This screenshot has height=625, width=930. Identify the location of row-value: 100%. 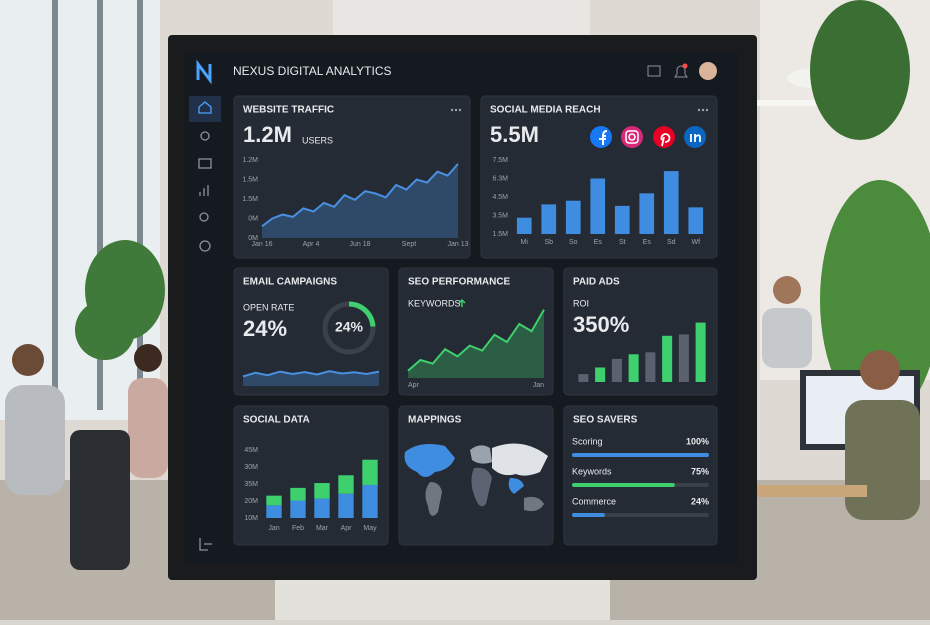
(697, 441).